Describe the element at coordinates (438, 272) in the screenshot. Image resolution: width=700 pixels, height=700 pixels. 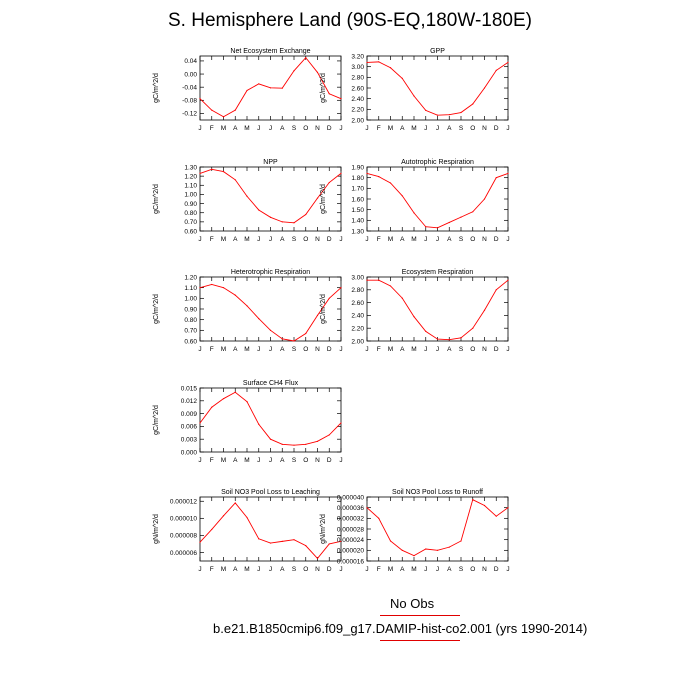
I see `plot-title: Ecosystem Respiration` at that location.